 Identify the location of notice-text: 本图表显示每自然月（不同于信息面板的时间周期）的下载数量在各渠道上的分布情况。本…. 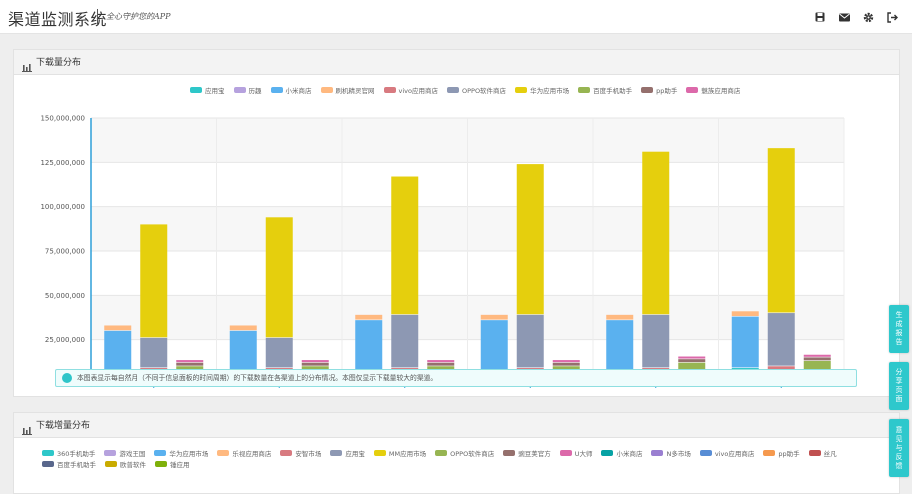
(257, 378).